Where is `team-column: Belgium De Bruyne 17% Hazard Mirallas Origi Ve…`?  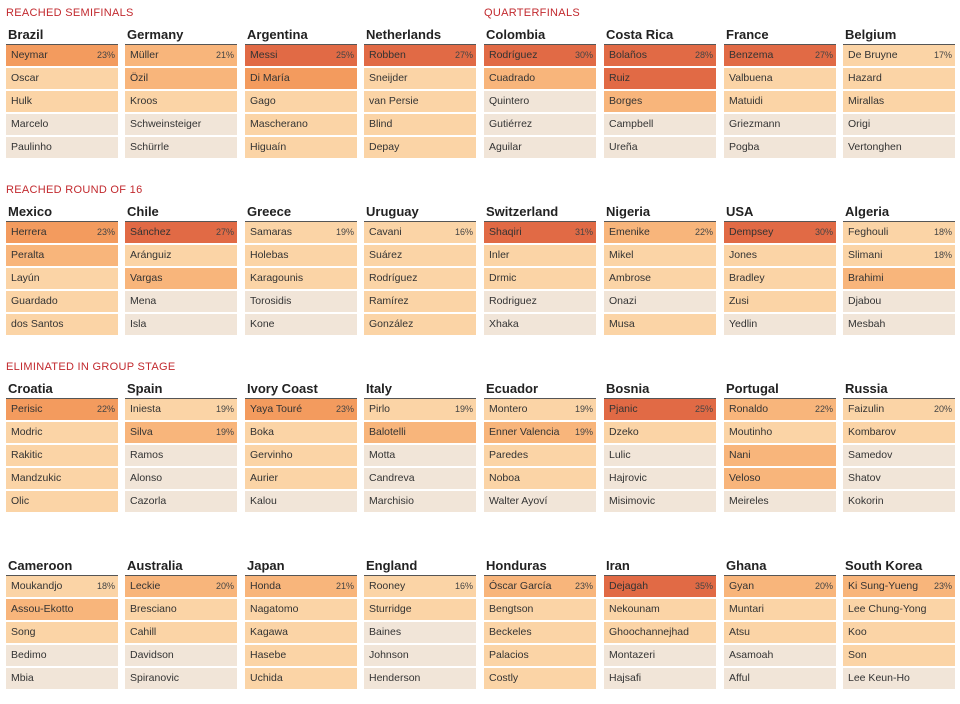 team-column: Belgium De Bruyne 17% Hazard Mirallas Origi Ve… is located at coordinates (899, 93).